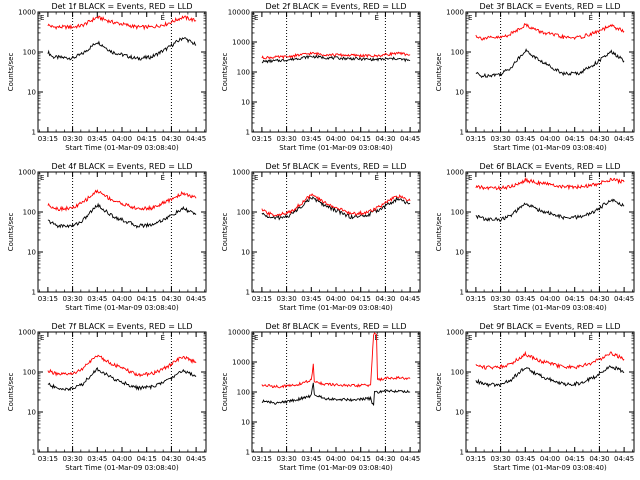 This screenshot has width=640, height=480. Describe the element at coordinates (121, 6) in the screenshot. I see `panel-title: Det 1f BLACK = Events, RED = LLD` at that location.